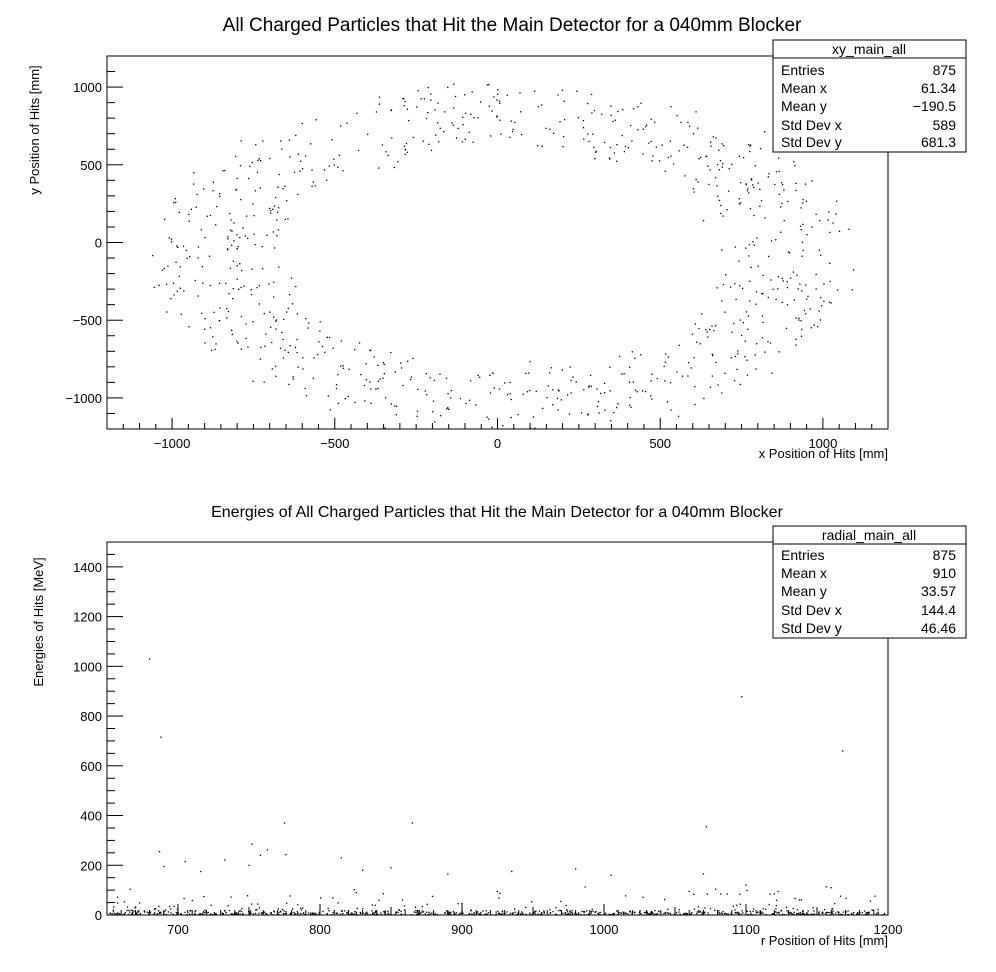  I want to click on top-x-axis-label: x Position of Hits [mm], so click(823, 453).